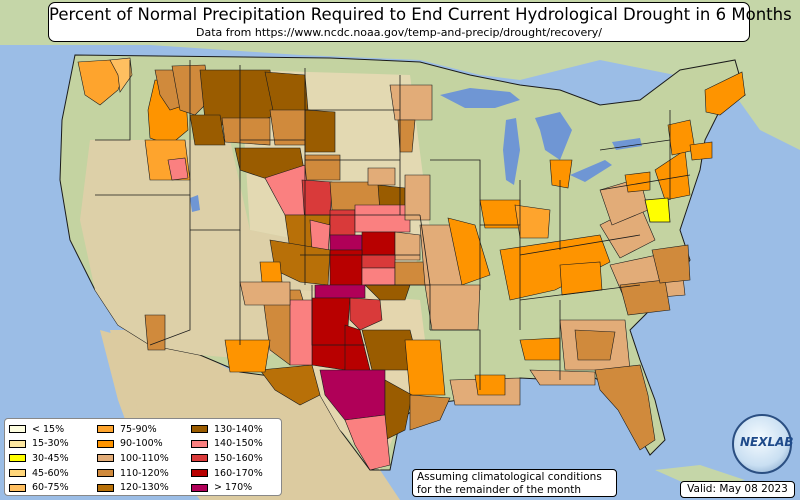 The image size is (800, 500). I want to click on region-fl-panhandle, so click(562, 377).